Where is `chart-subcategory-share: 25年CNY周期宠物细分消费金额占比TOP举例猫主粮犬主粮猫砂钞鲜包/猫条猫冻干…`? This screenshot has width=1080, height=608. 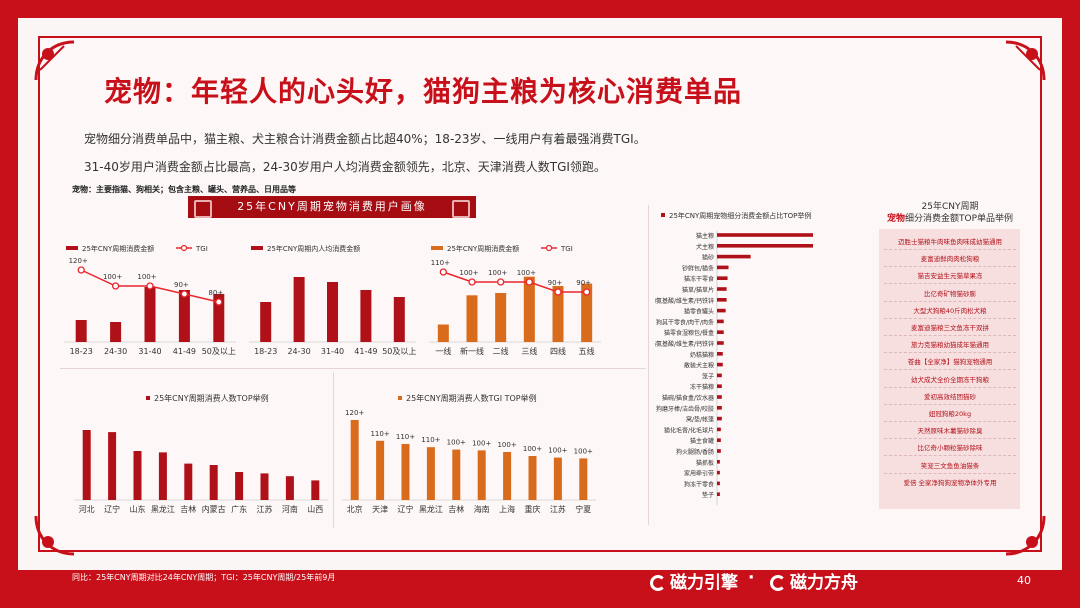 chart-subcategory-share: 25年CNY周期宠物细分消费金额占比TOP举例猫主粮犬主粮猫砂钞鲜包/猫条猫冻干… is located at coordinates (734, 358).